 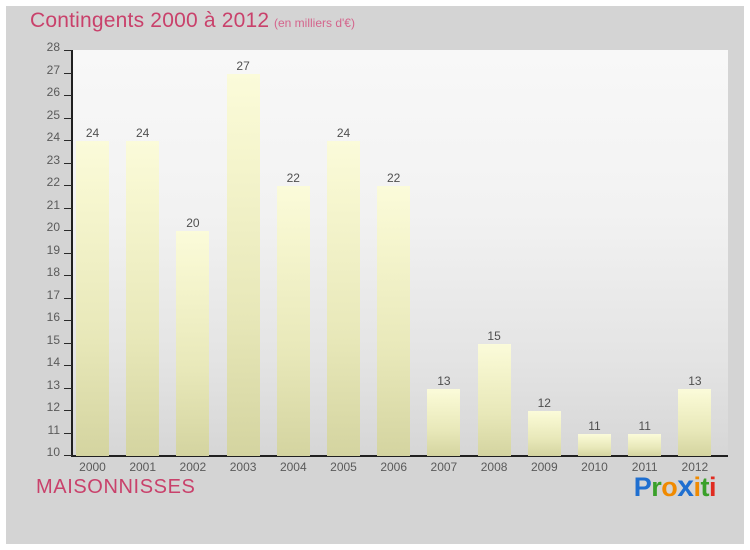 What do you see at coordinates (669, 487) in the screenshot?
I see `logo-letter: o` at bounding box center [669, 487].